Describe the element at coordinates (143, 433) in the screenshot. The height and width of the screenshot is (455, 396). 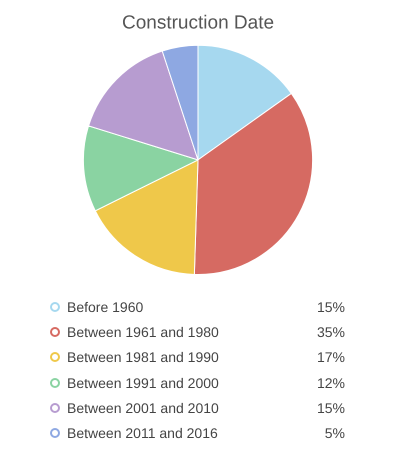
I see `legend-label: Between 2011 and 2016` at that location.